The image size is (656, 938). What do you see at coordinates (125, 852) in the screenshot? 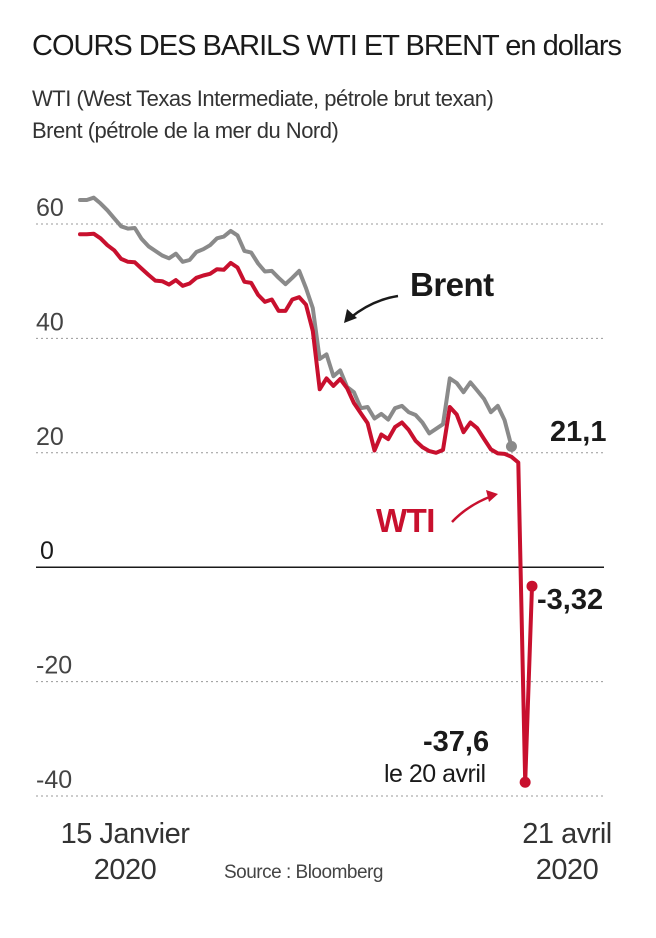
I see `x-axis-start-label: 15 Janvier 2020` at bounding box center [125, 852].